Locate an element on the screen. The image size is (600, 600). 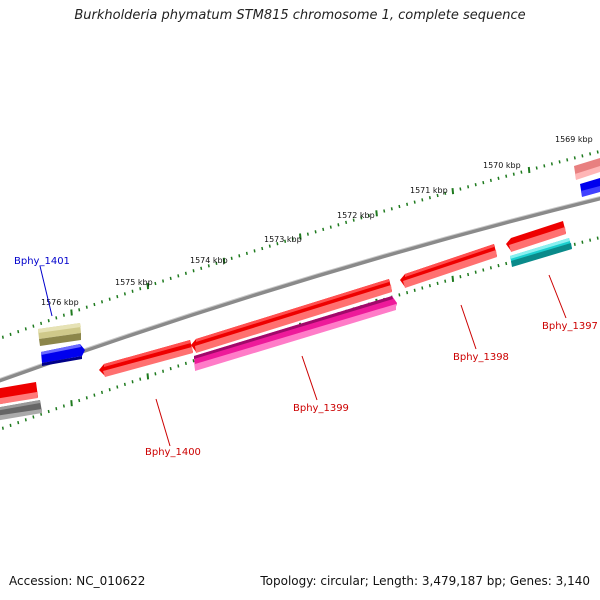
scale-label-1572: 1572 kbp is located at coordinates (356, 215).